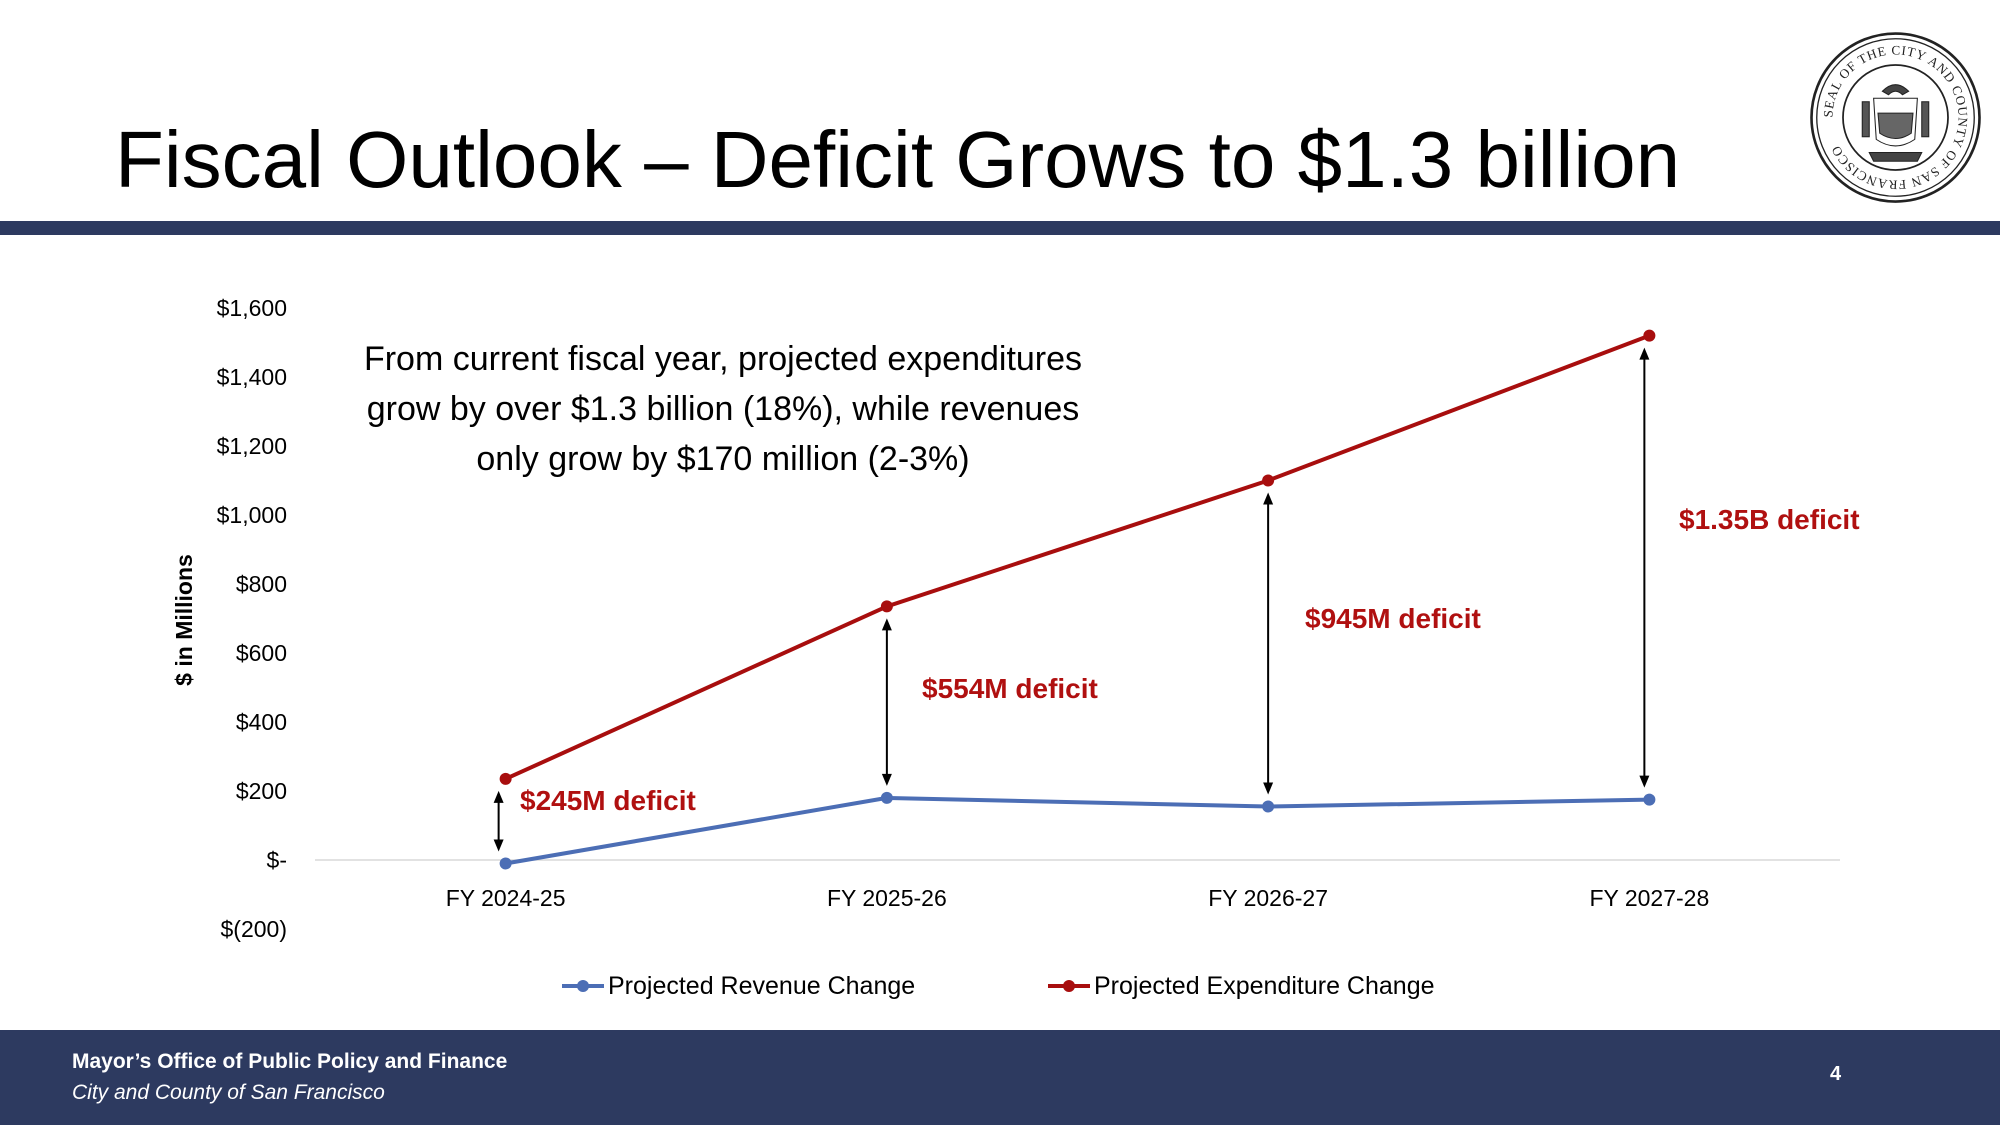  I want to click on title-rule, so click(1000, 228).